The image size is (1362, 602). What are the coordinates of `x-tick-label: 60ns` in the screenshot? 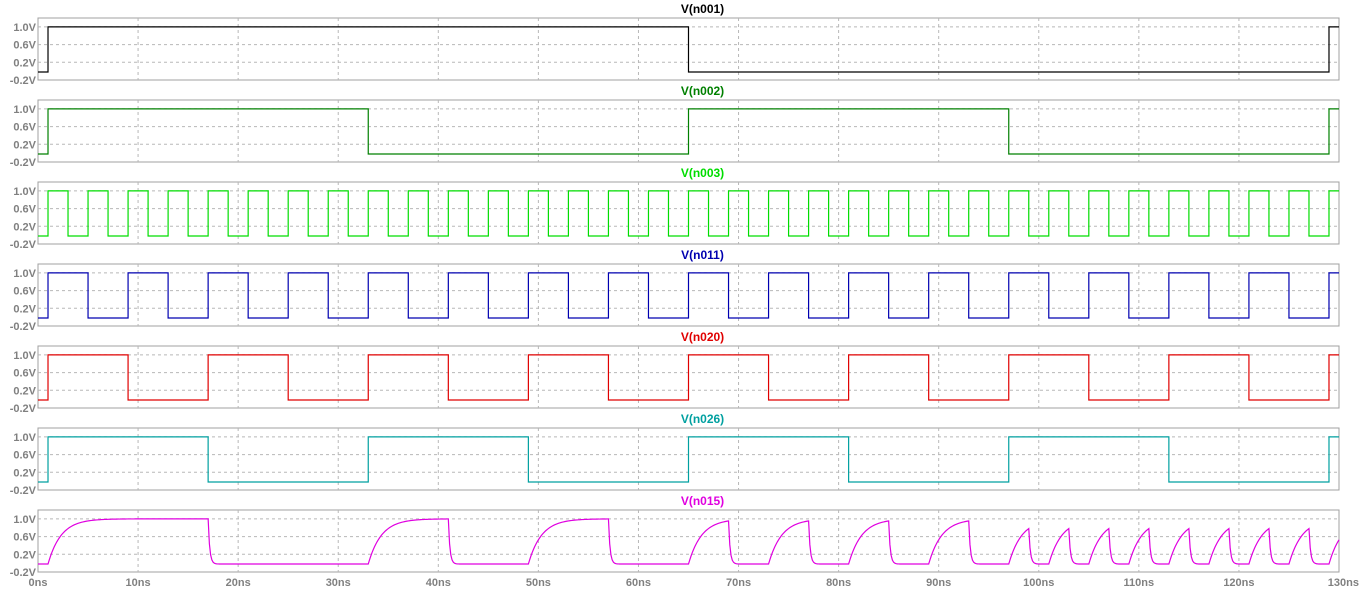 It's located at (638, 583).